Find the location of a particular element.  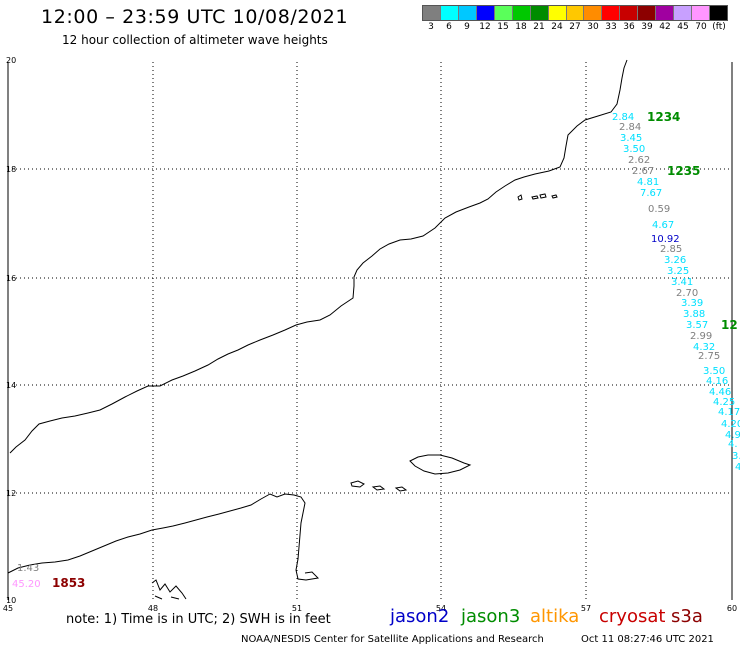

legend-label: 36 is located at coordinates (629, 27).